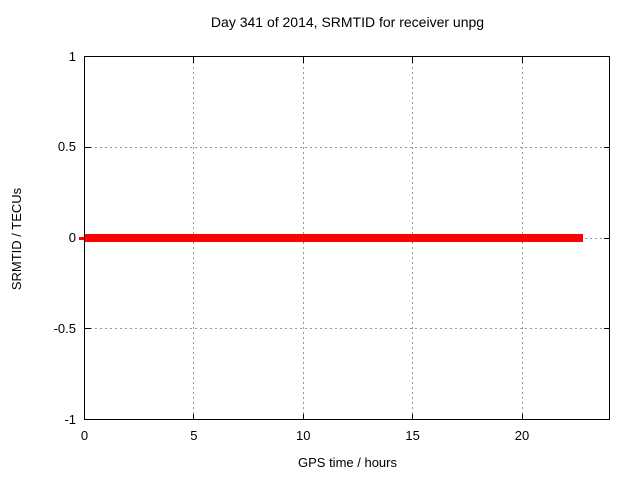 The height and width of the screenshot is (480, 640). I want to click on x-tick-label-0: 0, so click(84, 435).